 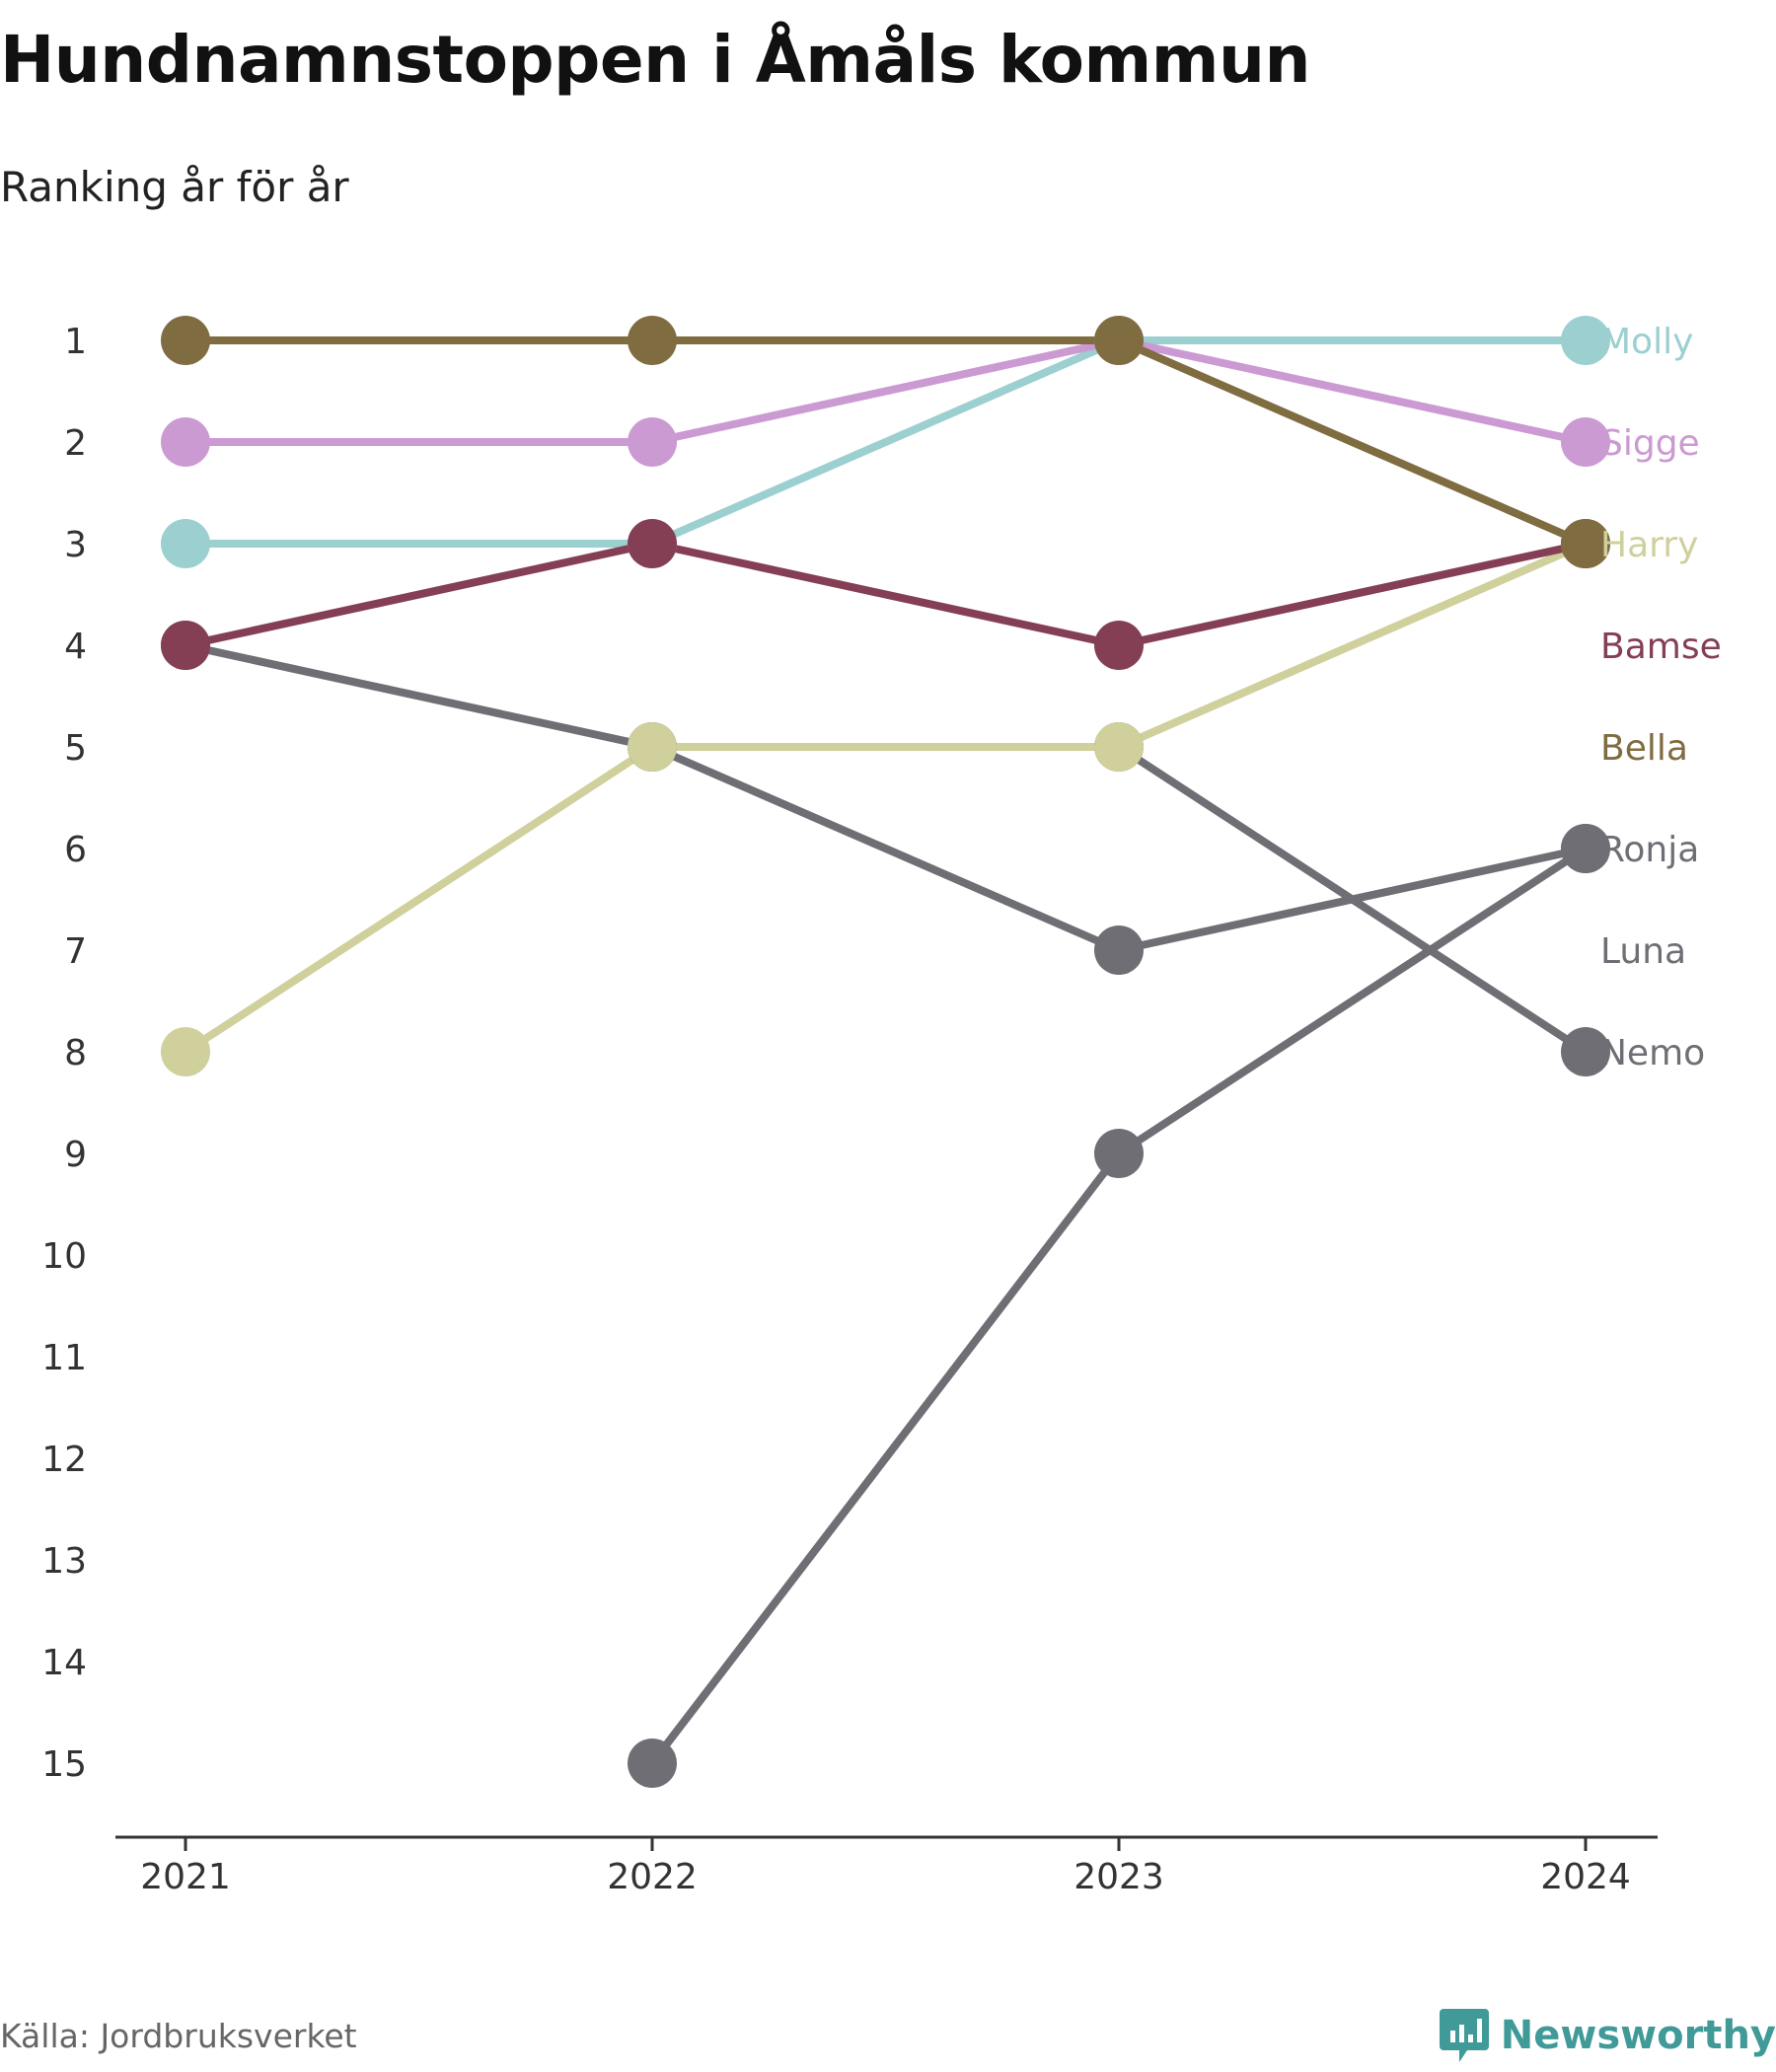 I want to click on brand-name: Newsworthy, so click(x=1638, y=2036).